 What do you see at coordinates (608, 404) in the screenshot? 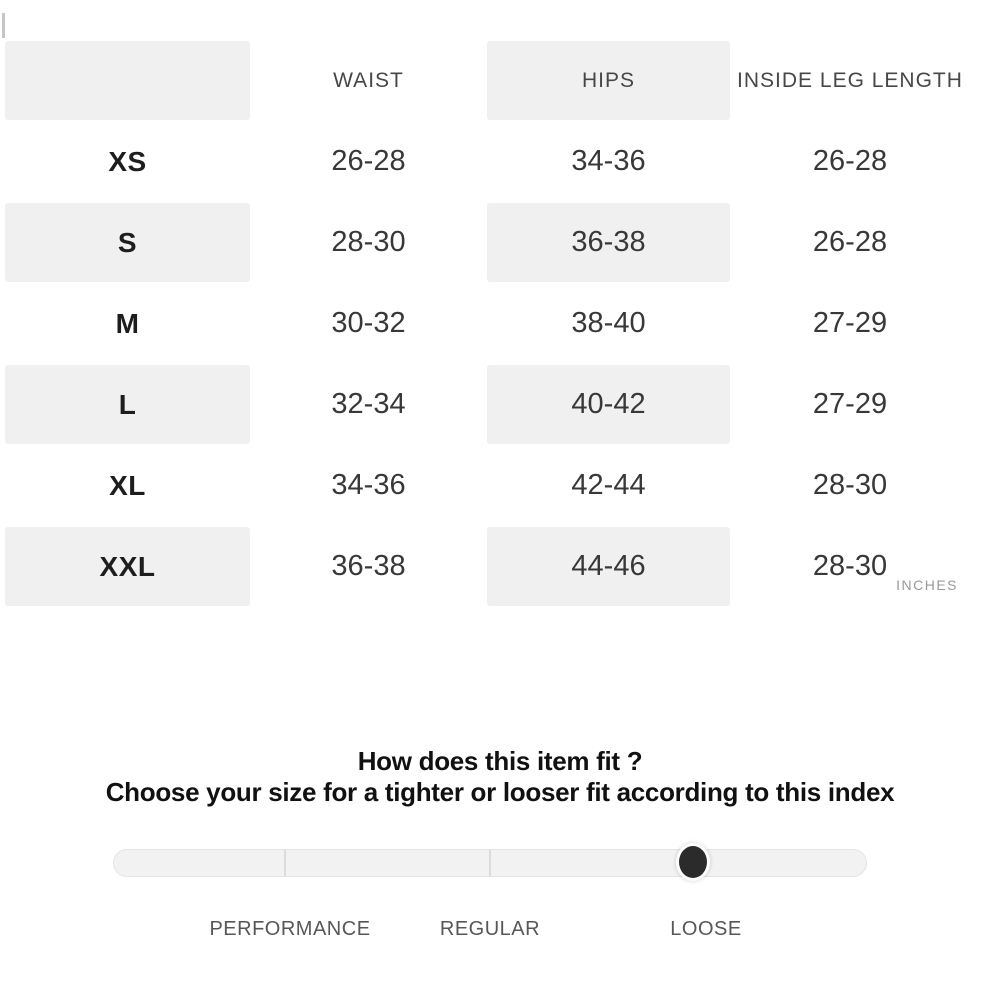
I see `hips-cell: 40-42` at bounding box center [608, 404].